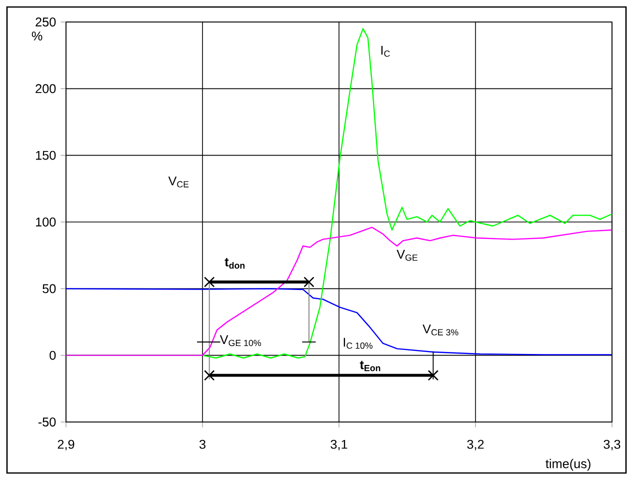 Image resolution: width=635 pixels, height=480 pixels. What do you see at coordinates (37, 36) in the screenshot?
I see `y-axis-title: %` at bounding box center [37, 36].